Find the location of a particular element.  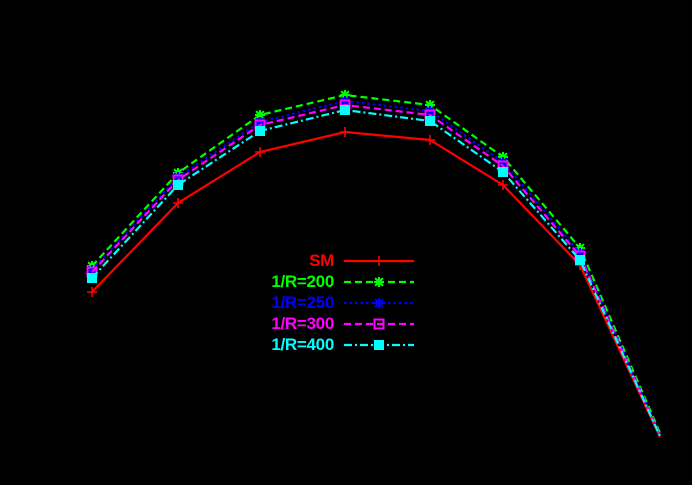

open-square-icon is located at coordinates (379, 323).